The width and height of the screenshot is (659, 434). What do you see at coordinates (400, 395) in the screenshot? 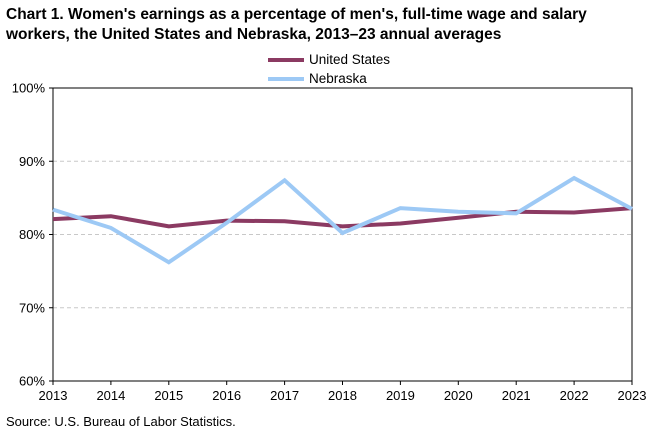
I see `x-tick-label-2019: 2019` at bounding box center [400, 395].